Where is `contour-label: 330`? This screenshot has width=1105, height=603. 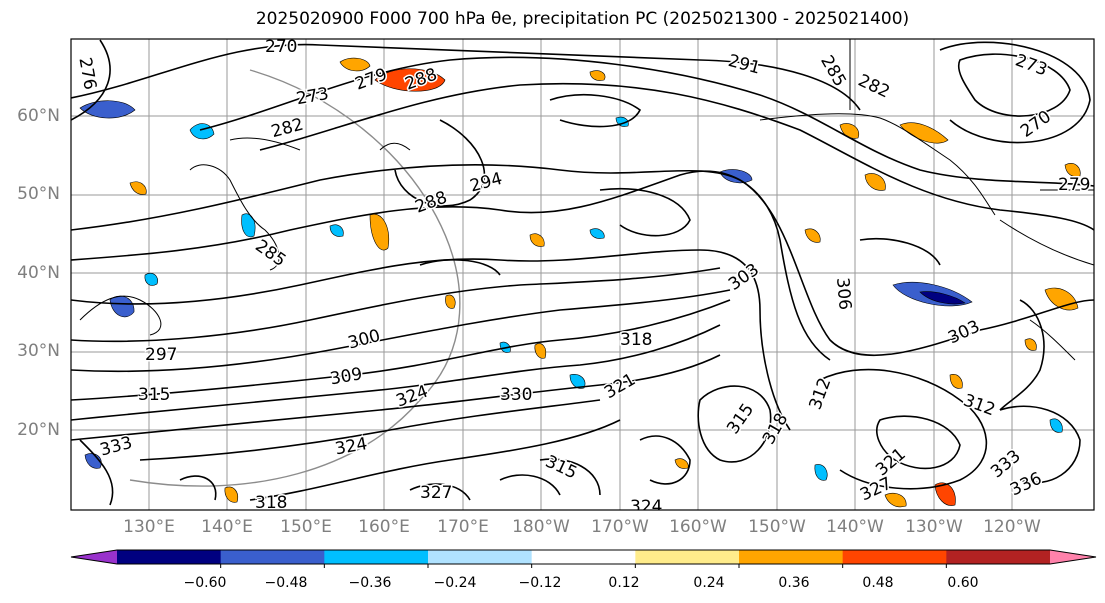
contour-label: 330 is located at coordinates (516, 395).